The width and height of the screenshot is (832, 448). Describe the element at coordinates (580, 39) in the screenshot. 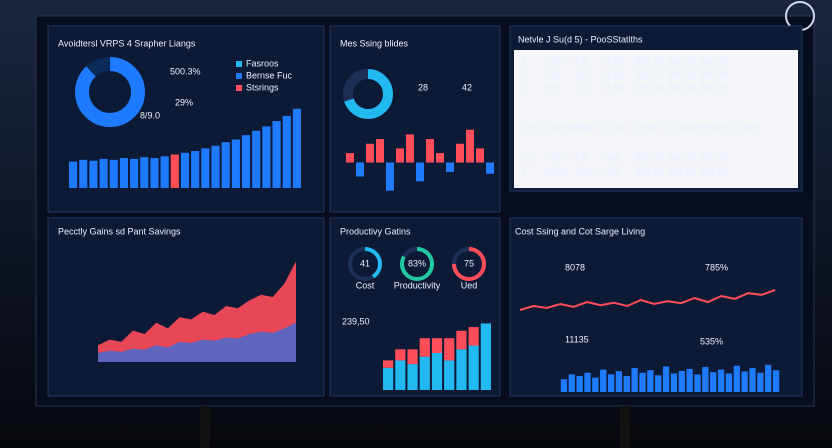

I see `panel-title: Netvle J Su(d 5) - PooSStatiths` at that location.